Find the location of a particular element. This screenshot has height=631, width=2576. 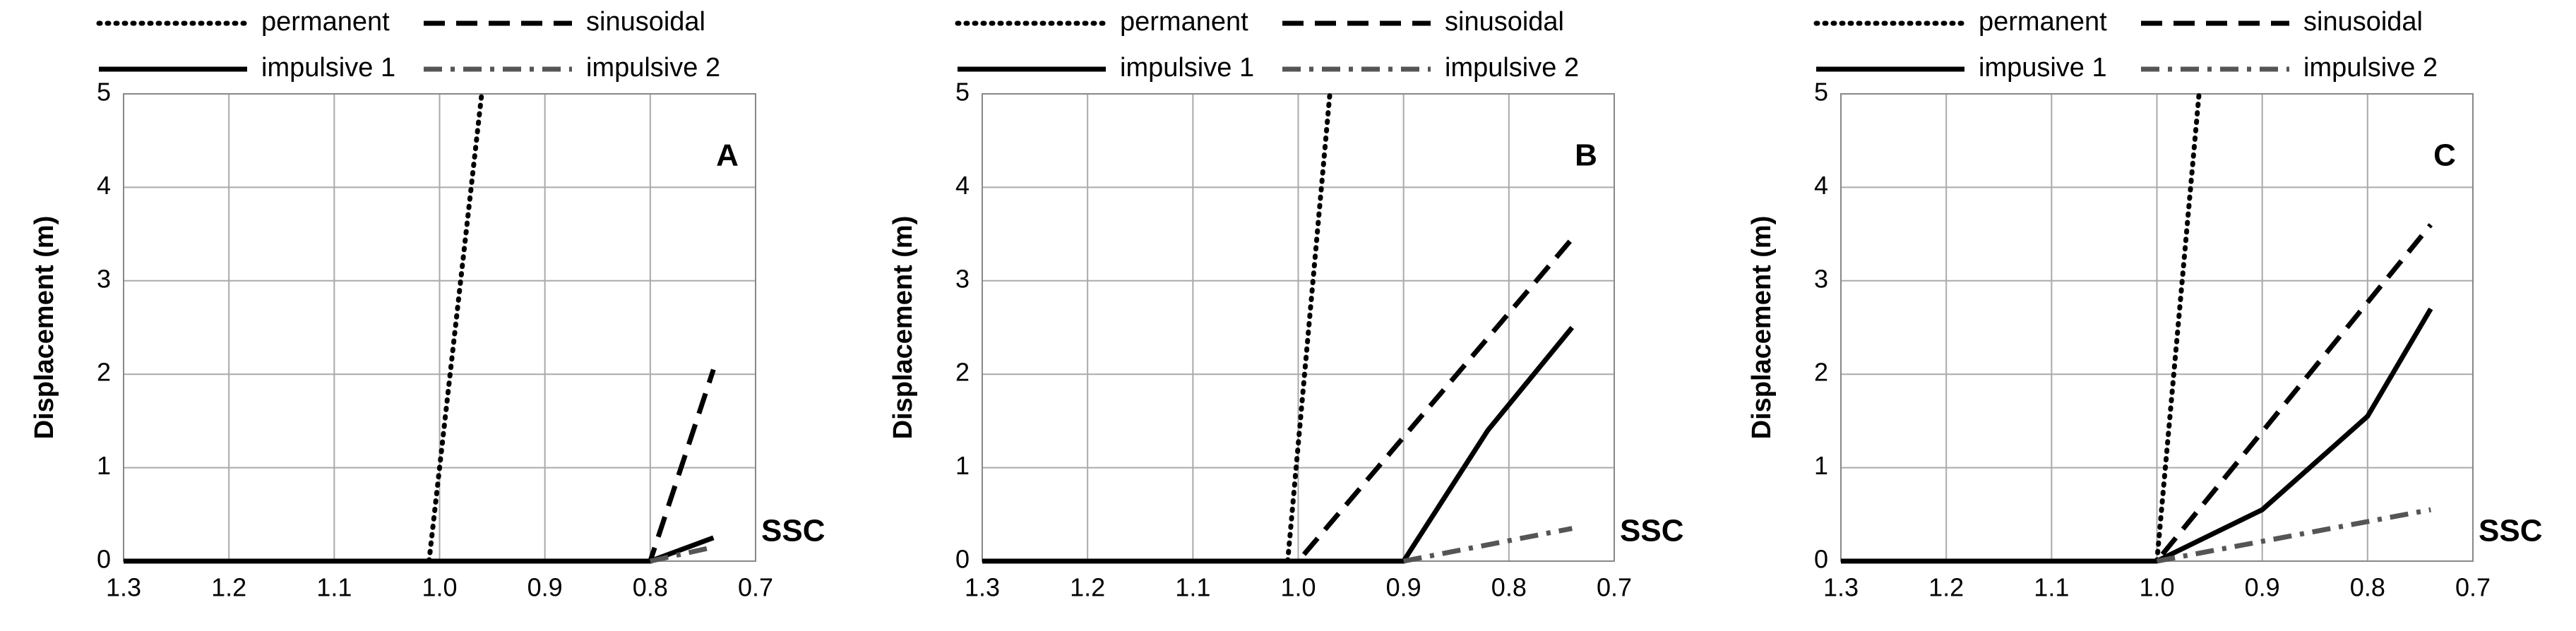

legend-label: impusive 1 is located at coordinates (2043, 68).